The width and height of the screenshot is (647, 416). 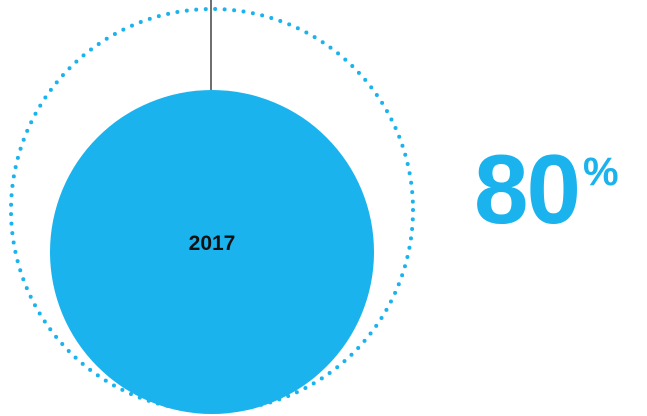 What do you see at coordinates (601, 172) in the screenshot?
I see `percent-unit: %` at bounding box center [601, 172].